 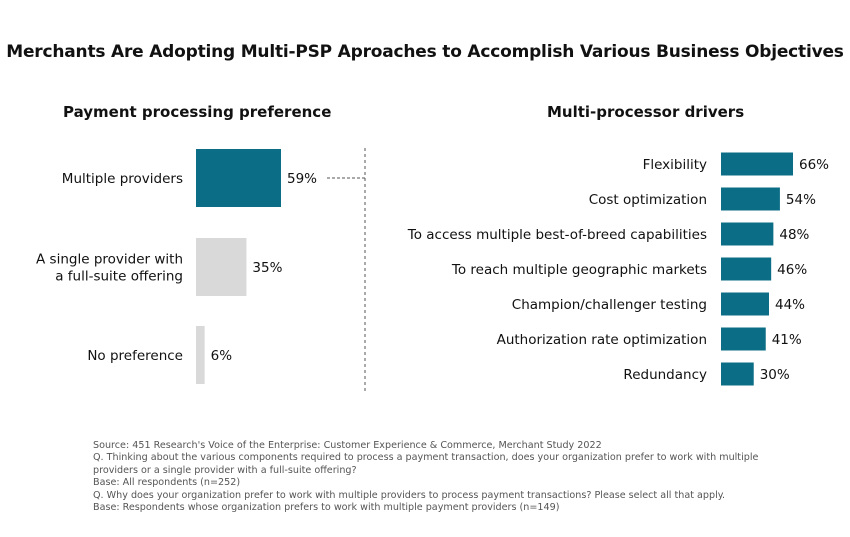 I want to click on footnote-base-1: Base: All respondents (n=252), so click(x=167, y=483).